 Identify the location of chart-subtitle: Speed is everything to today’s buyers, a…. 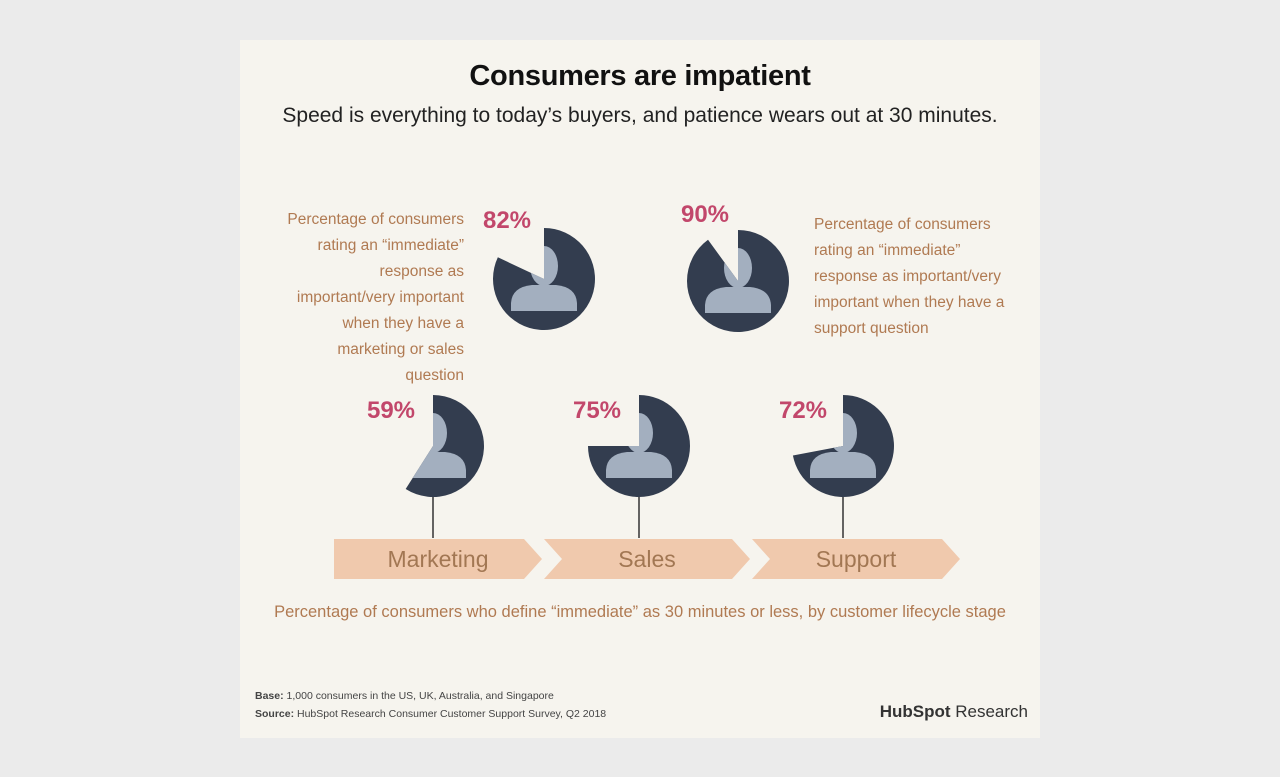
(640, 115).